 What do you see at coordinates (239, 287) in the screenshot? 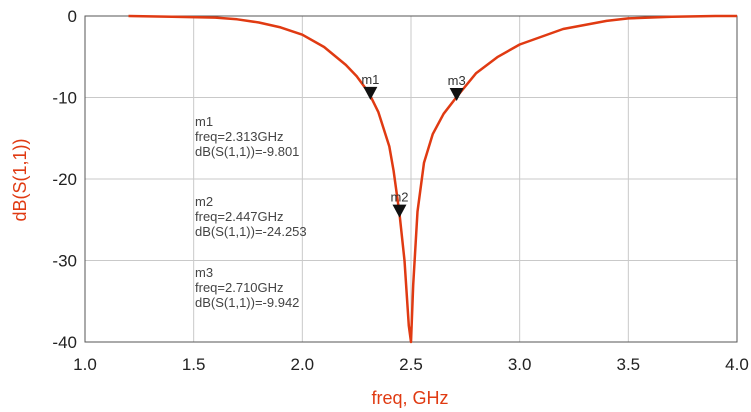
I see `marker-readout-line: freq=2.710GHz` at bounding box center [239, 287].